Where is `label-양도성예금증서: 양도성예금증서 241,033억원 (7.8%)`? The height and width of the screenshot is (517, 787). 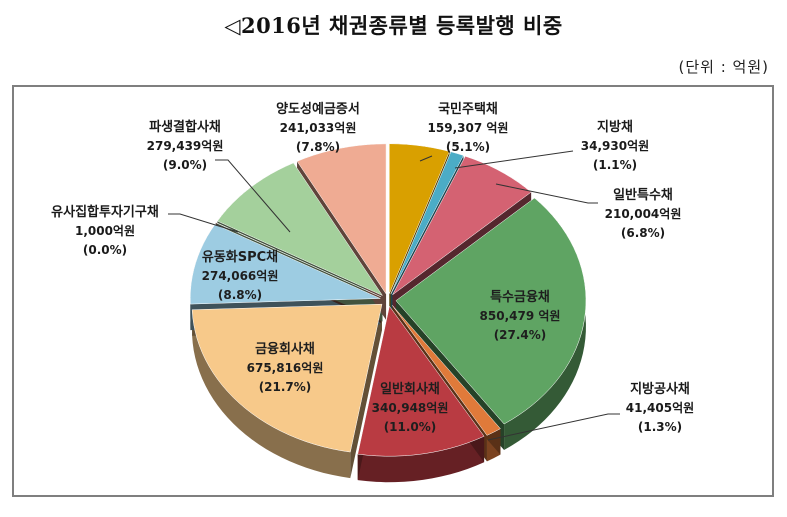 label-양도성예금증서: 양도성예금증서 241,033억원 (7.8%) is located at coordinates (318, 128).